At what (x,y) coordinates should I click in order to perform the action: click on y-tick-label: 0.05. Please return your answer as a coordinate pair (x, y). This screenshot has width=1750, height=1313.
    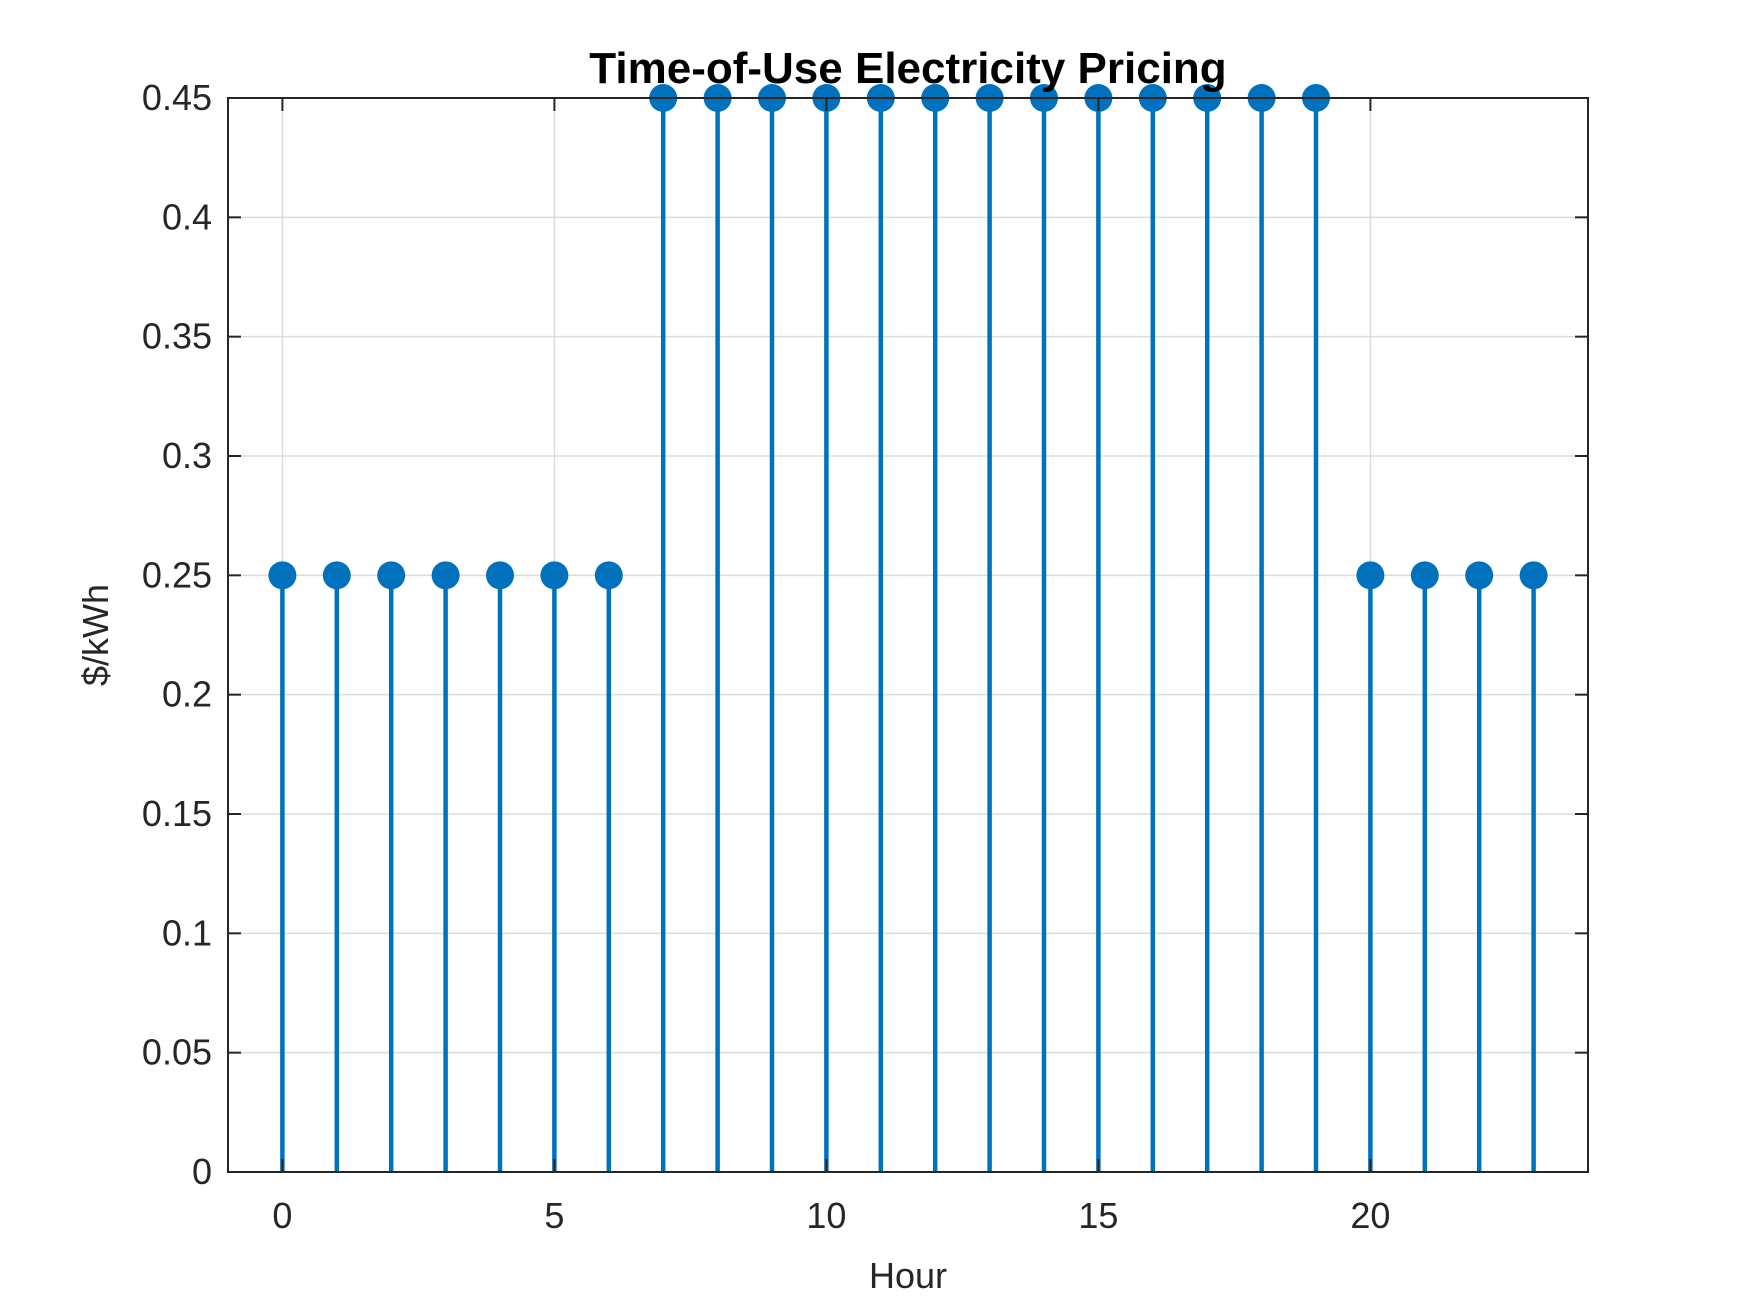
    Looking at the image, I should click on (177, 1052).